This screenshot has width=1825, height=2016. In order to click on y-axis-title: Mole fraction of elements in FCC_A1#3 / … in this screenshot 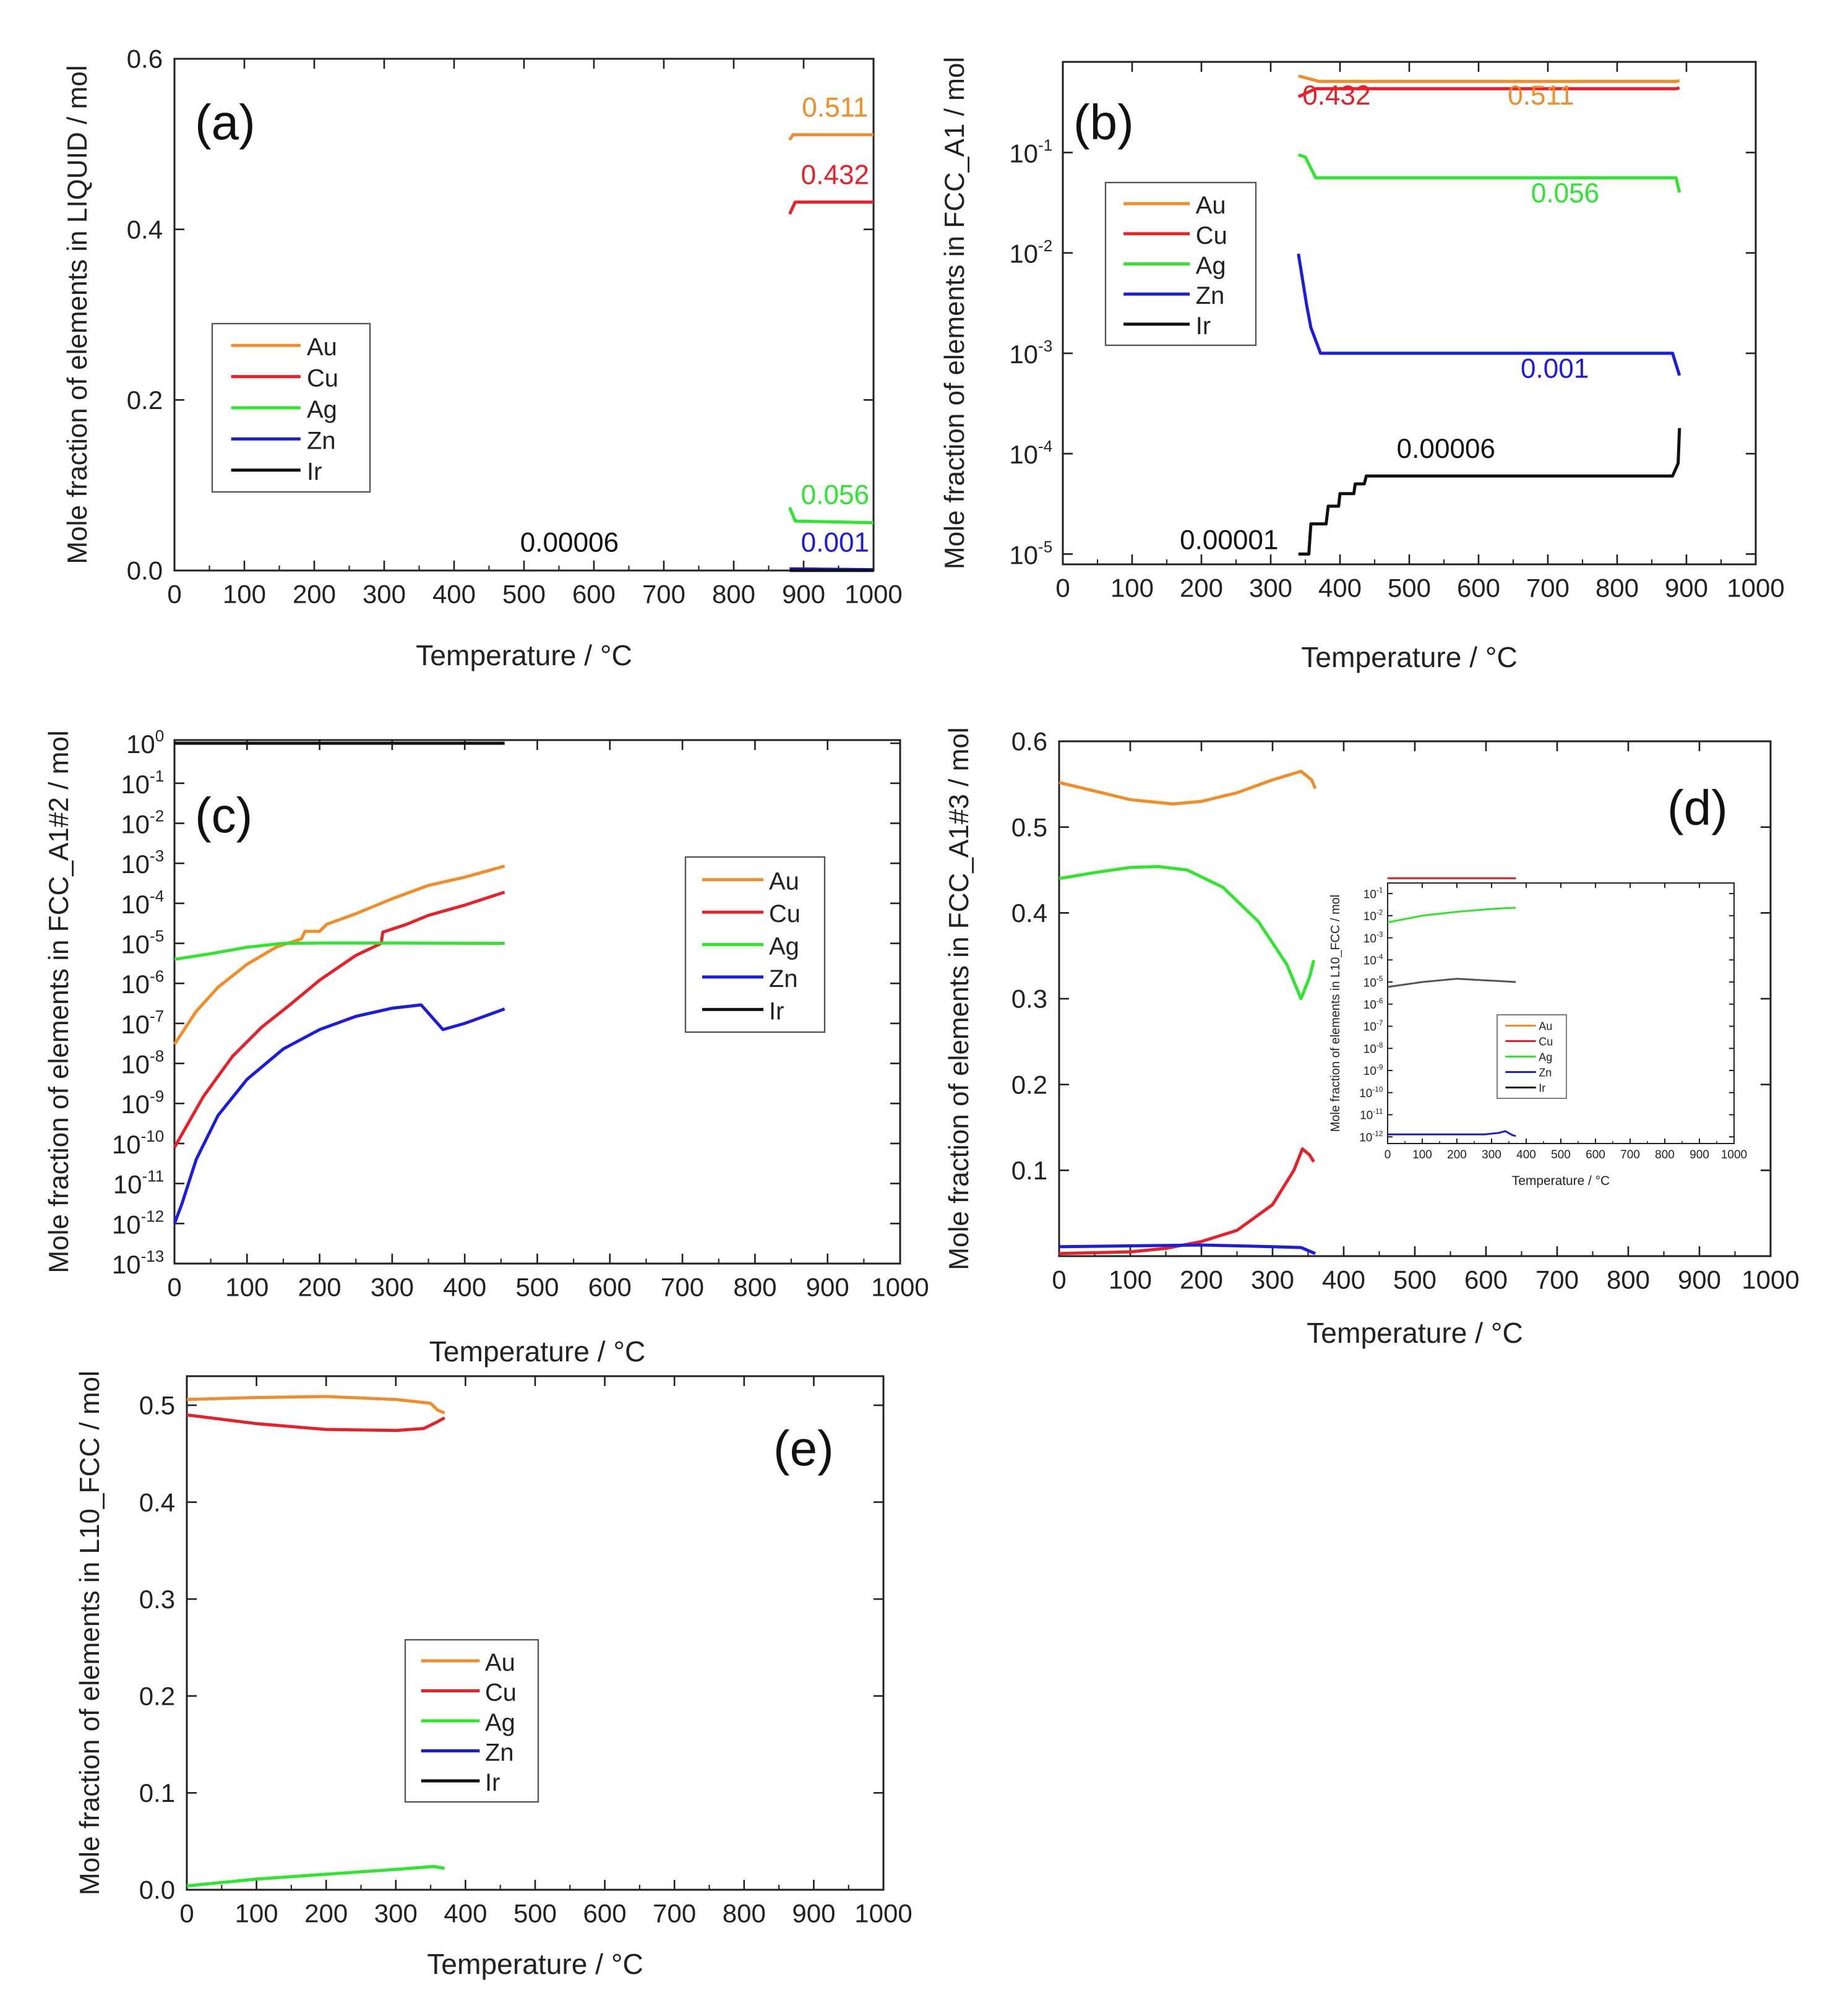, I will do `click(959, 998)`.